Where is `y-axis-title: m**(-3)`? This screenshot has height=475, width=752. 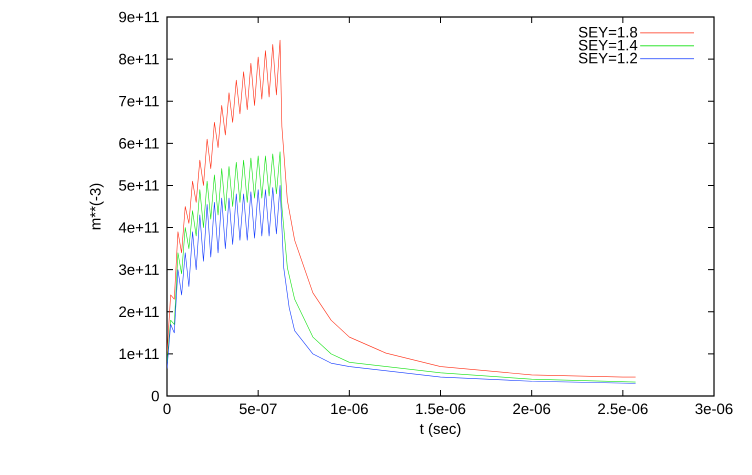
y-axis-title: m**(-3) is located at coordinates (97, 207).